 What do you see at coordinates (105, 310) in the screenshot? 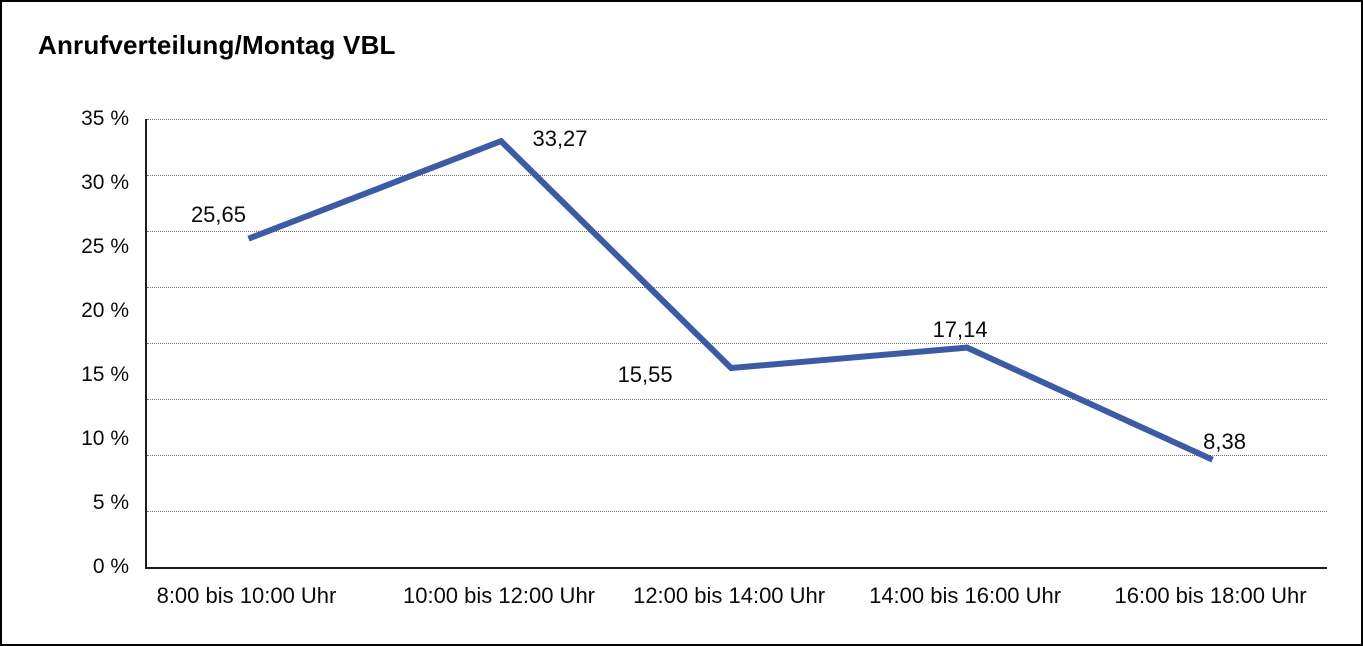
I see `y-tick-label: 20 %` at bounding box center [105, 310].